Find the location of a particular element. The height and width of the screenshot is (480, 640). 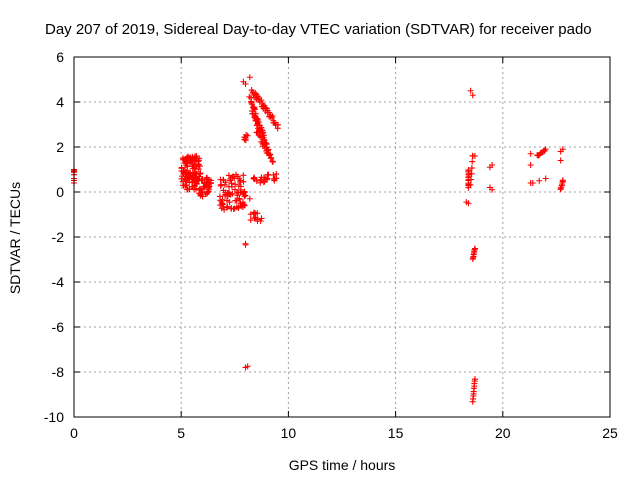

x-tick-label: 0 is located at coordinates (74, 433).